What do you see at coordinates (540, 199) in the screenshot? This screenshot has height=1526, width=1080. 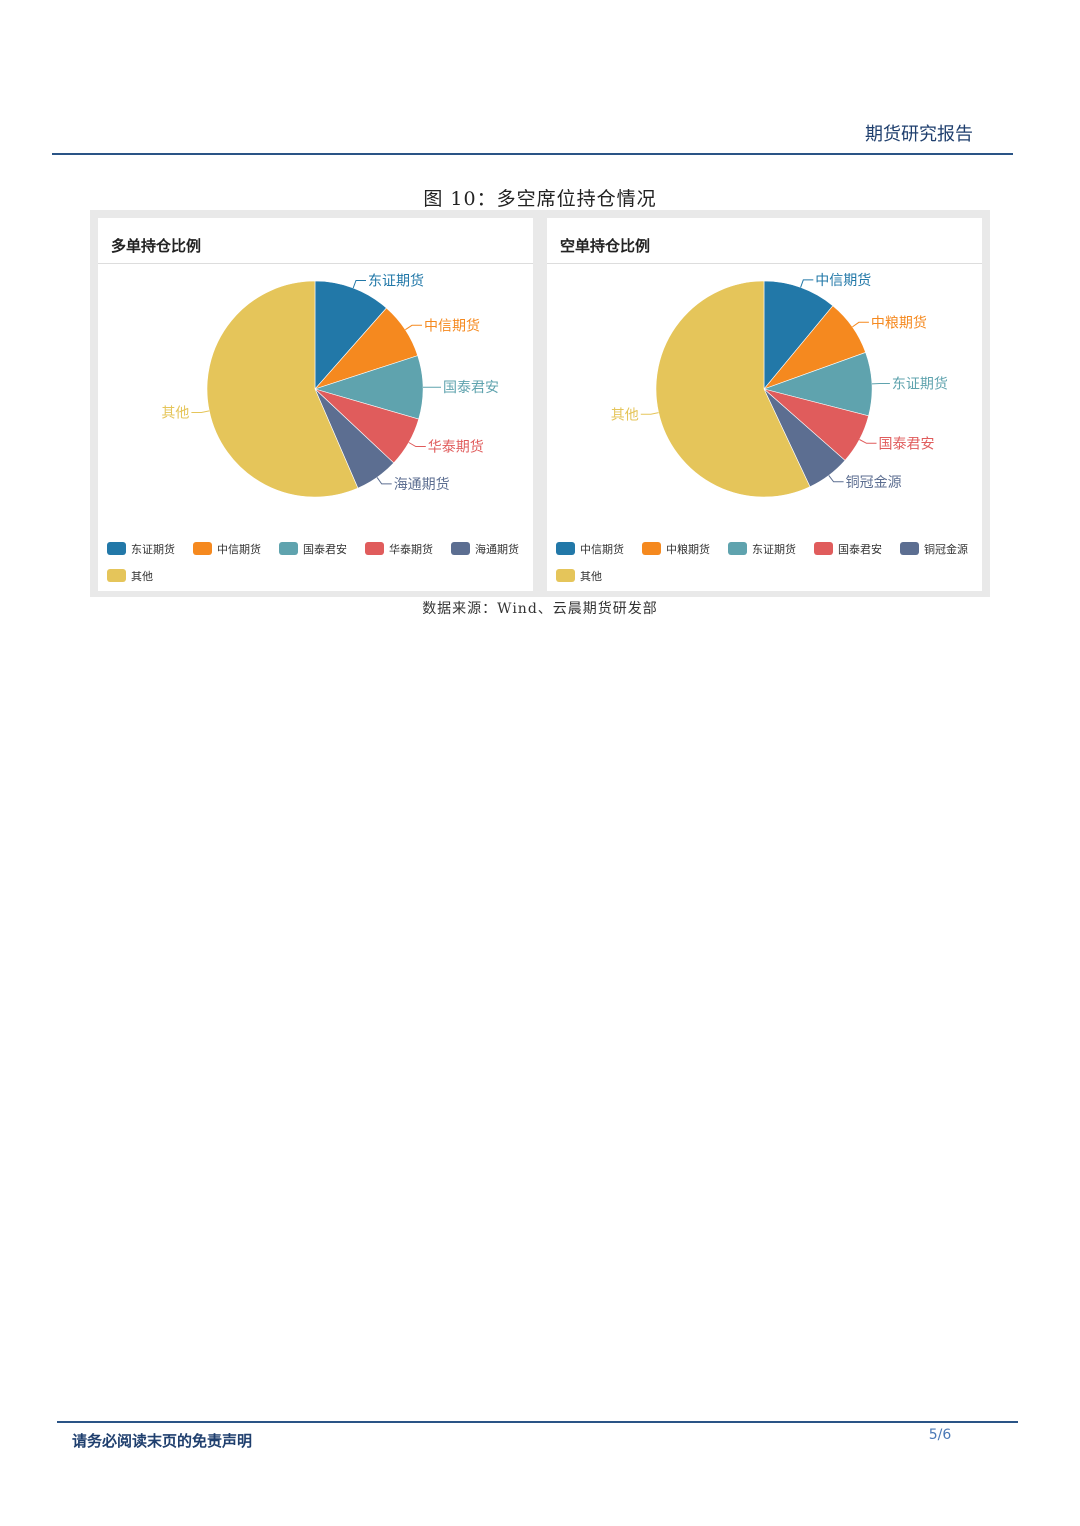 I see `figure-title: 图 10：多空席位持仓情况` at bounding box center [540, 199].